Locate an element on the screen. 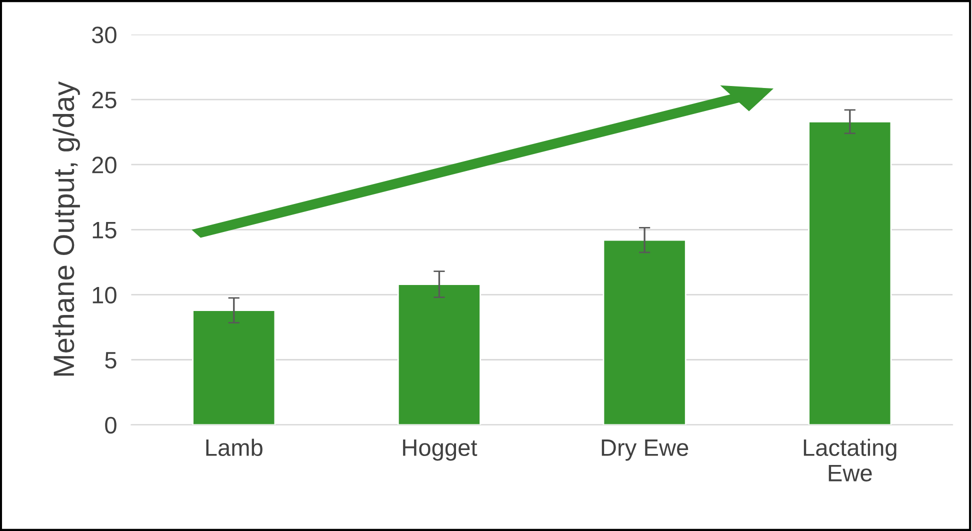  y-tick-label: 30 is located at coordinates (104, 35).